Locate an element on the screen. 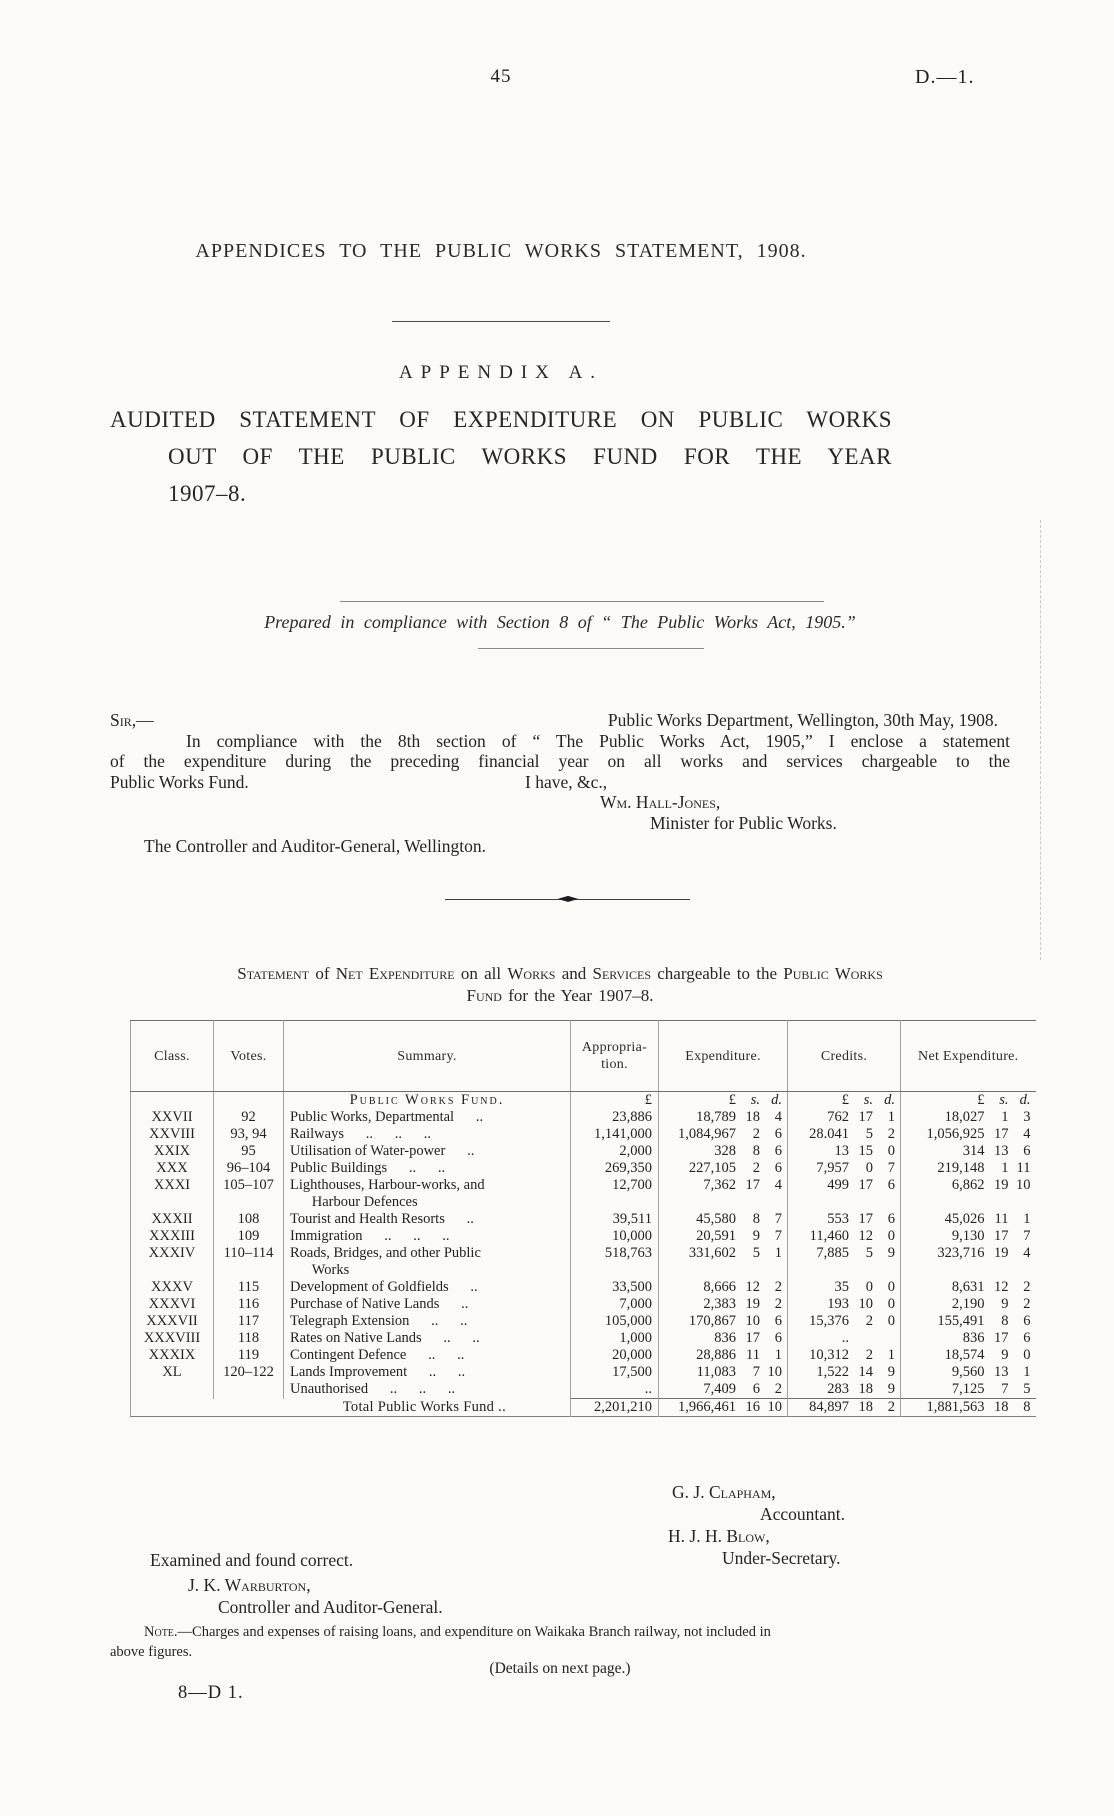 This screenshot has height=1816, width=1114. cell-summary: Public Works, Departmental .. is located at coordinates (427, 1117).